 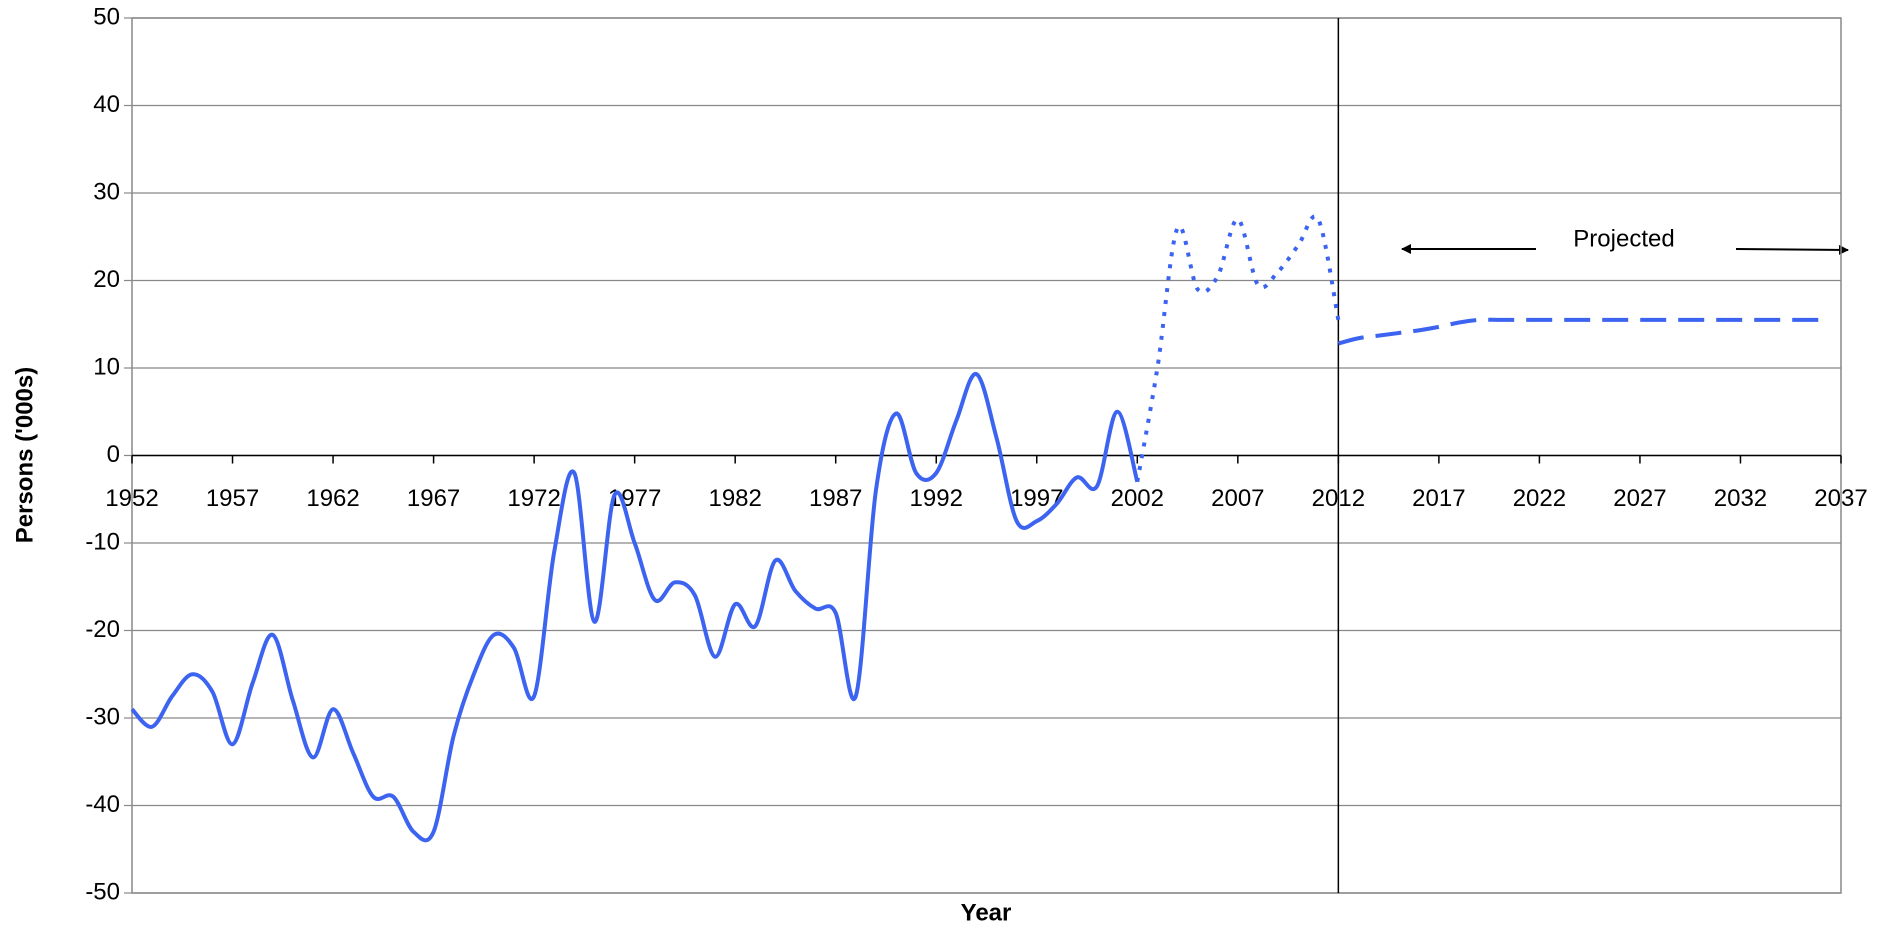 I want to click on y-tick-label: -30, so click(x=102, y=716).